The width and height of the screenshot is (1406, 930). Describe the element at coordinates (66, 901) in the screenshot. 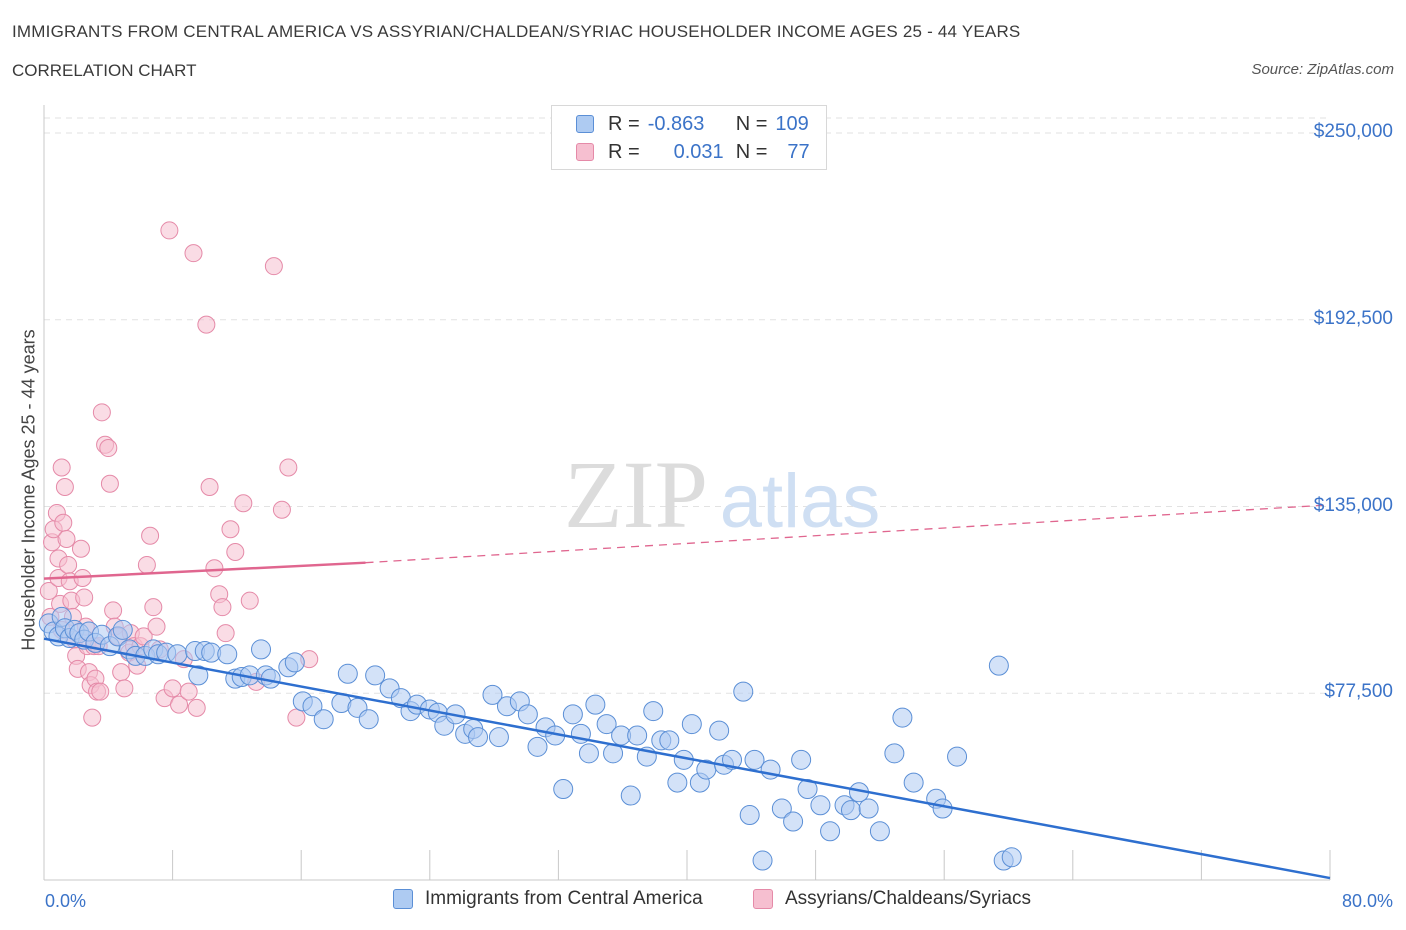

I see `x-tick-label-min: 0.0%` at that location.